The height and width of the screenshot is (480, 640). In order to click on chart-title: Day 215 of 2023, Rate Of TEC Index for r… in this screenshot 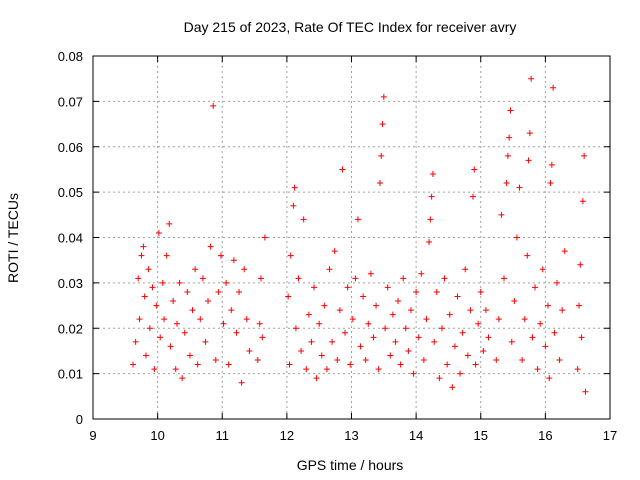, I will do `click(350, 27)`.